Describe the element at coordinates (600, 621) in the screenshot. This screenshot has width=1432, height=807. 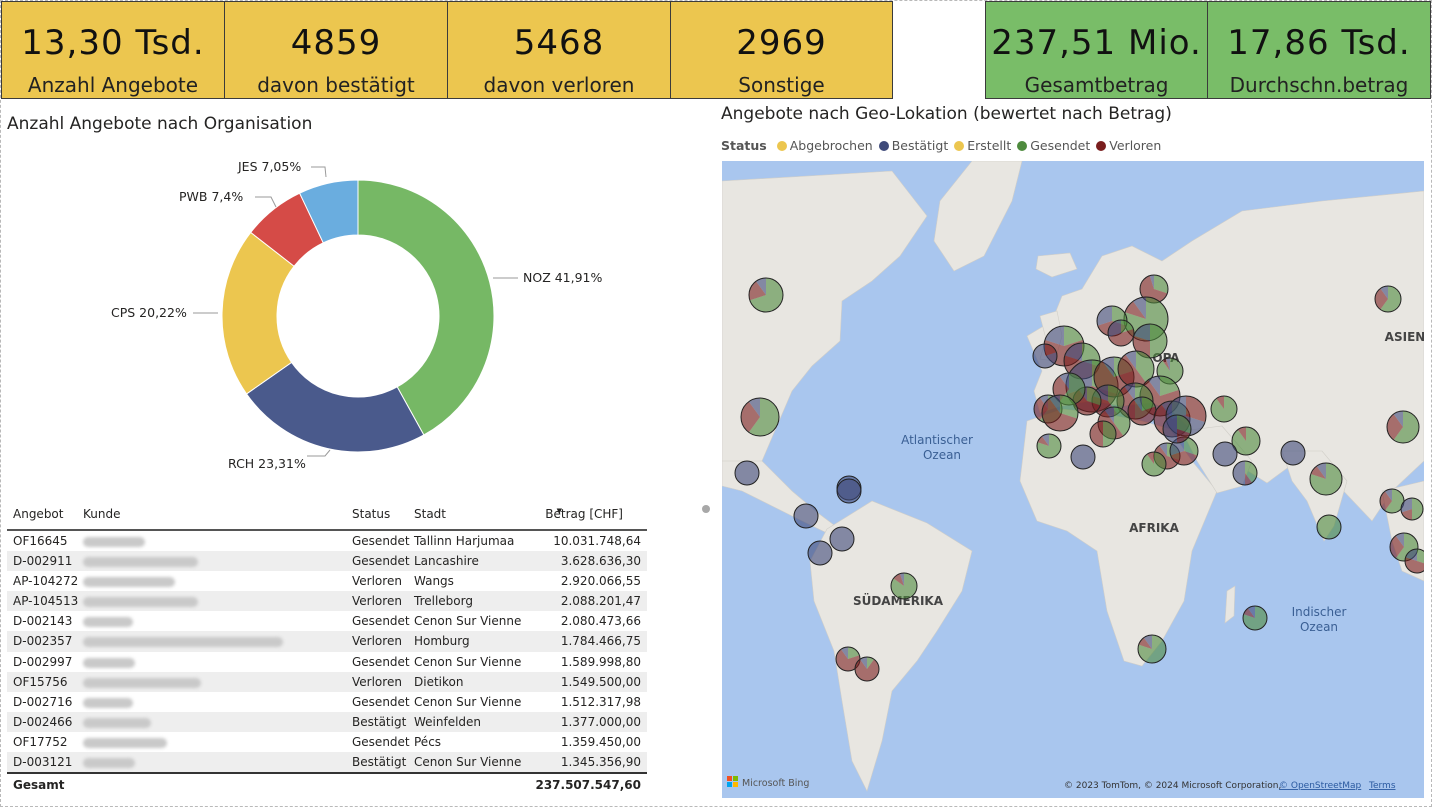
I see `table-cell-betrag: 2.080.473,66` at that location.